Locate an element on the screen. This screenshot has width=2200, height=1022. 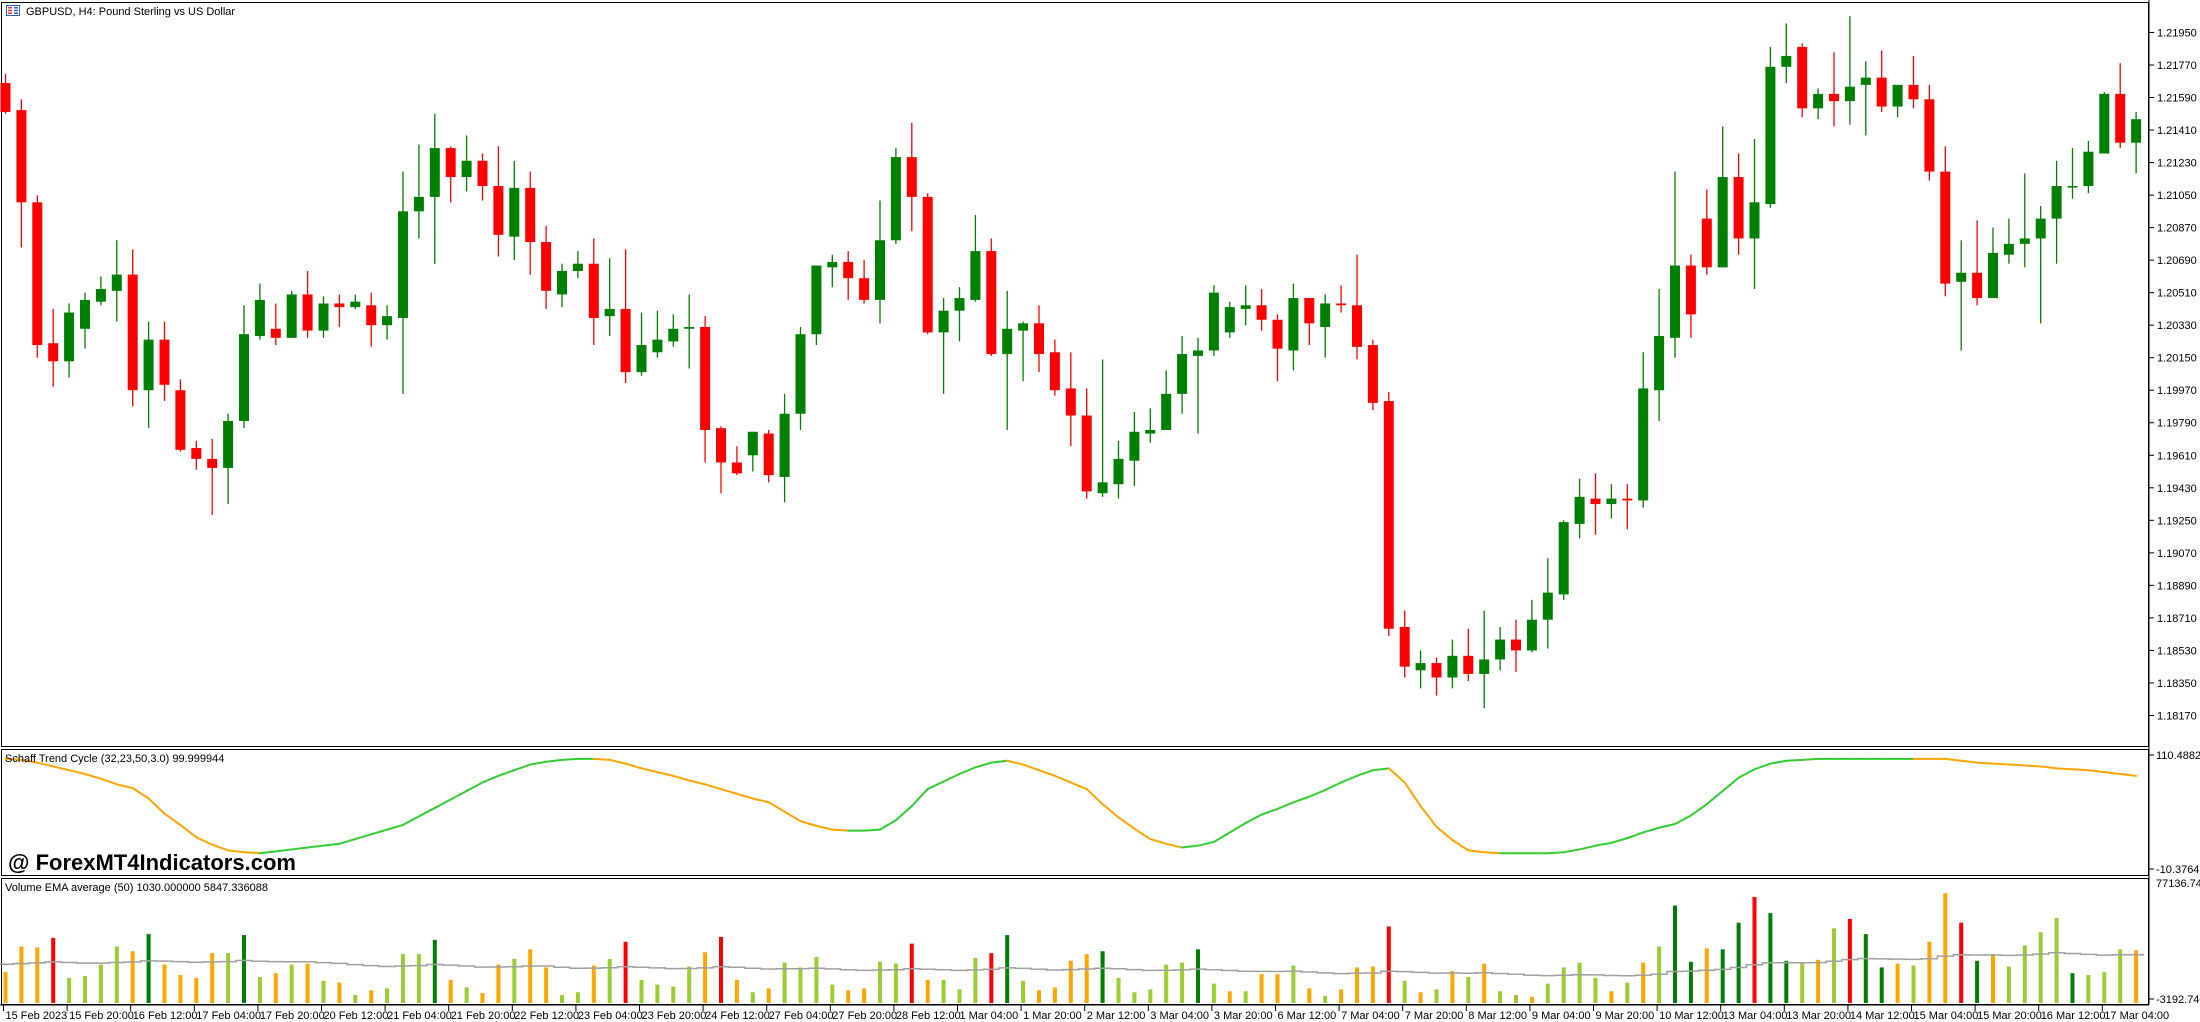
time-label: 28 Feb 12:00 is located at coordinates (928, 1016).